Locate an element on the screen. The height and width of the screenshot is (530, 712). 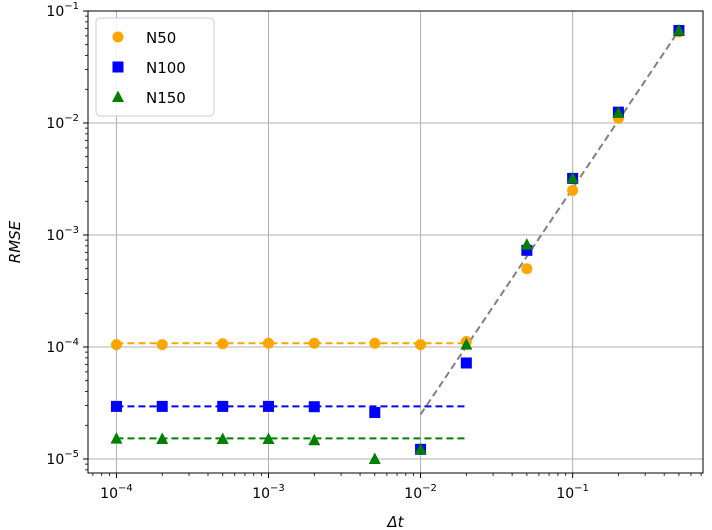
y-axis-label: RMSE is located at coordinates (15, 241).